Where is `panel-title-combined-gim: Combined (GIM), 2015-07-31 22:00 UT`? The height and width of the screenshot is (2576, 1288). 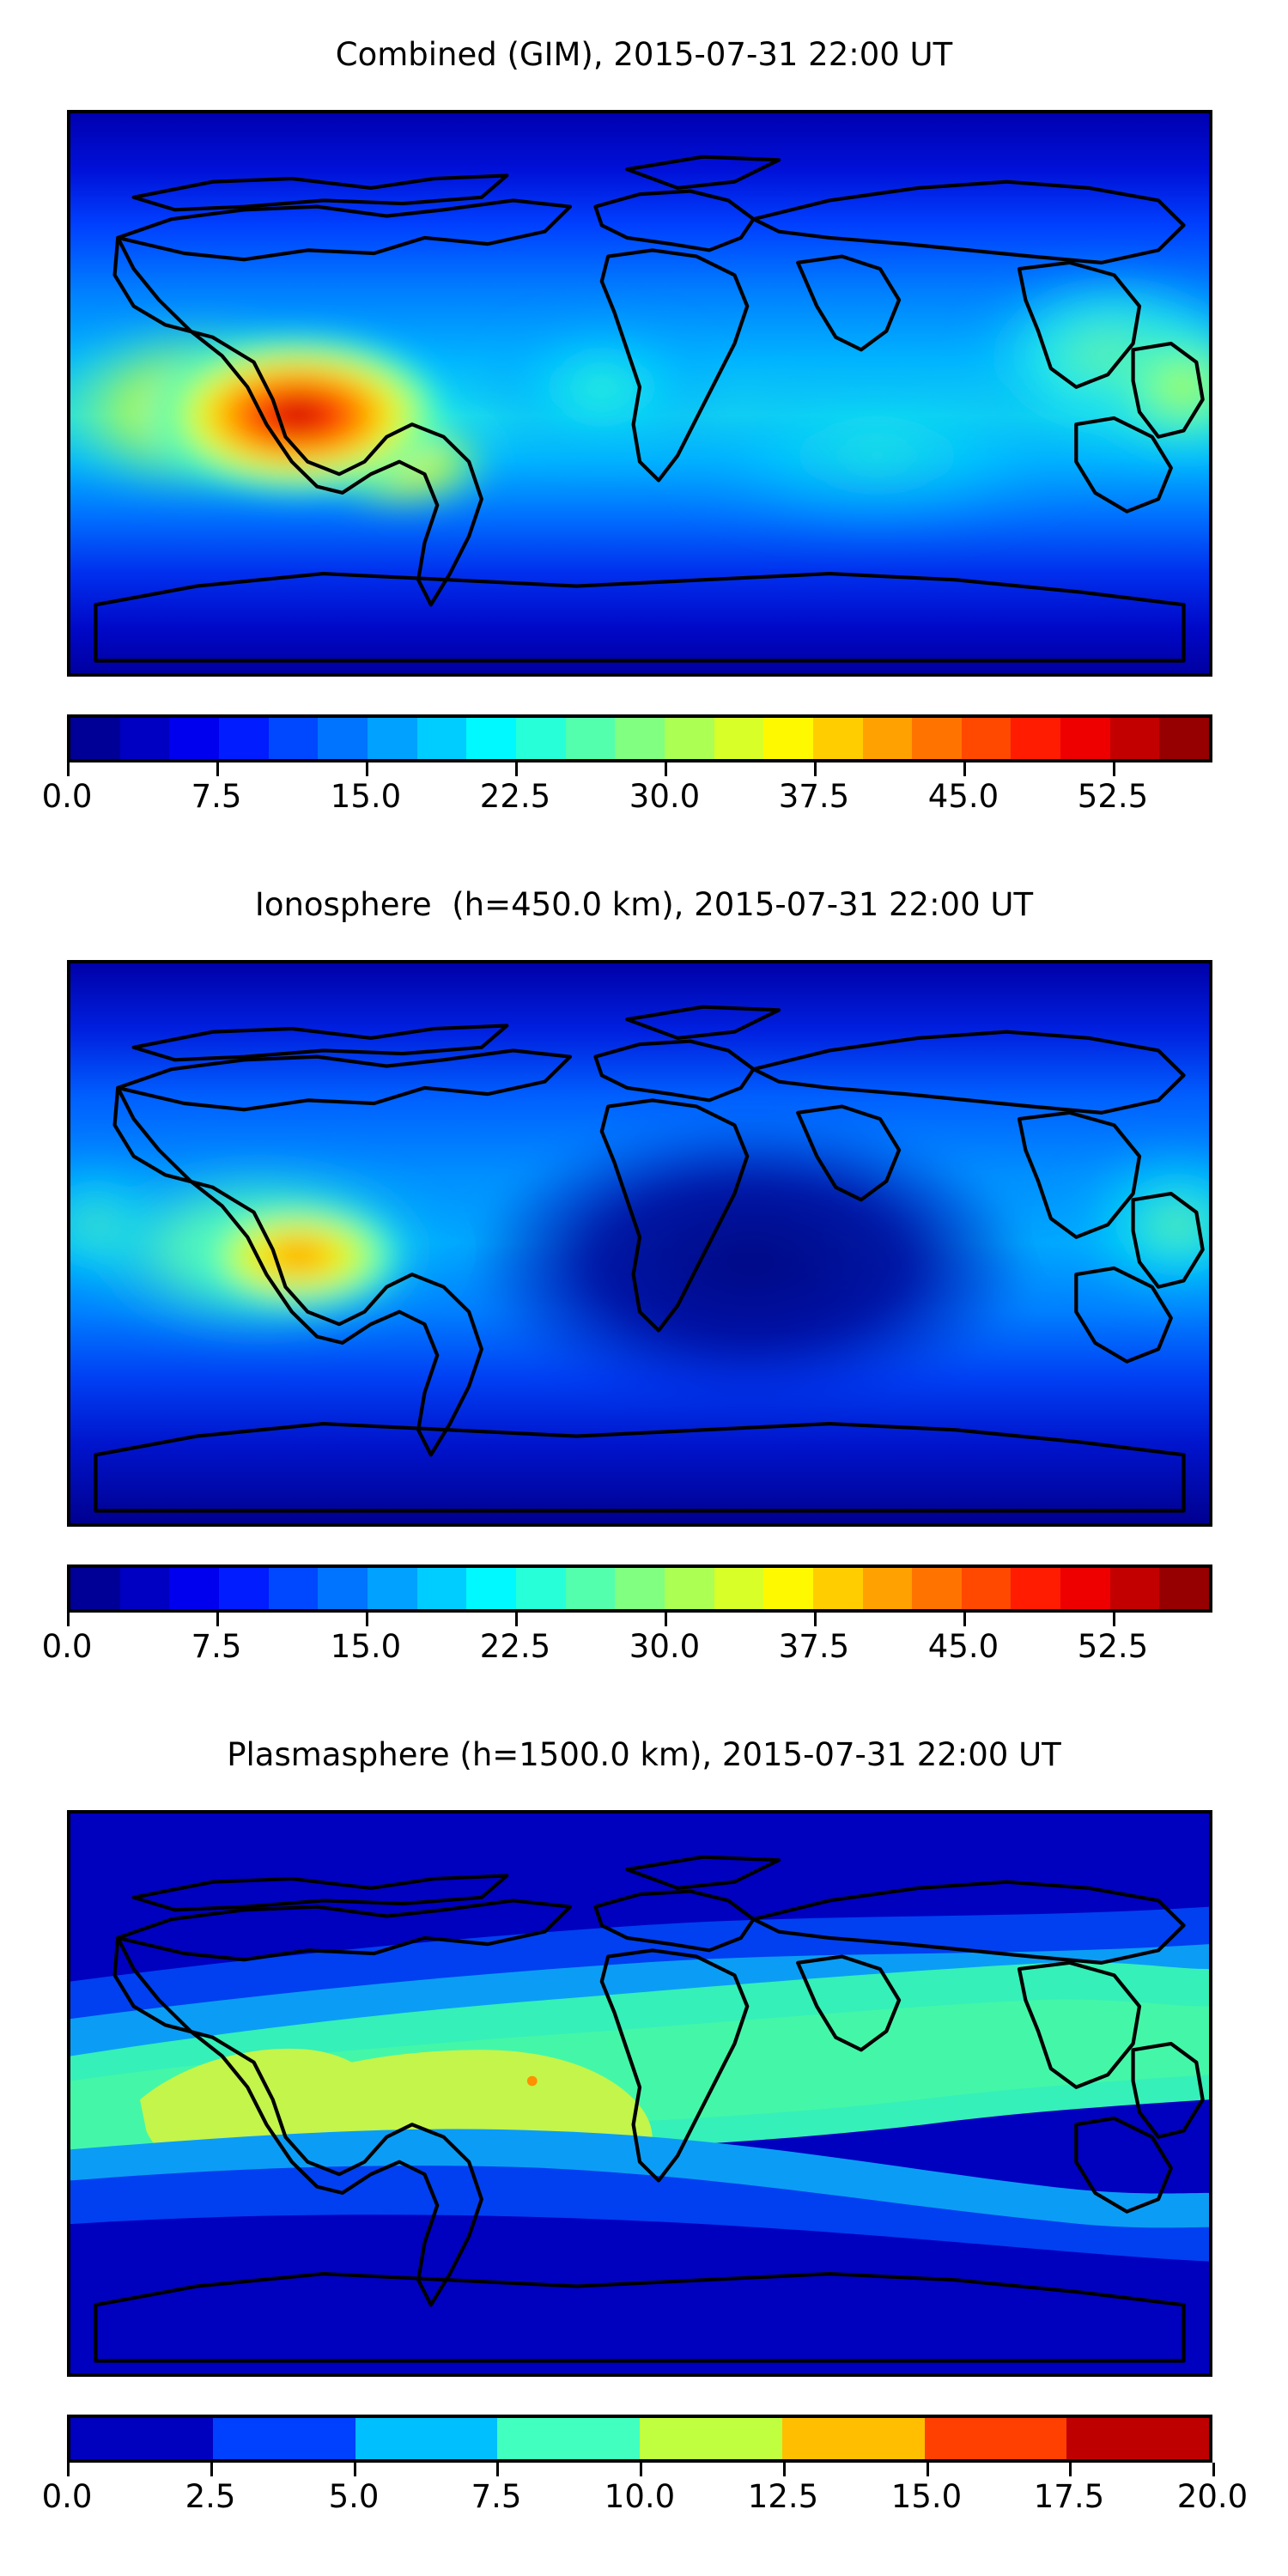
panel-title-combined-gim: Combined (GIM), 2015-07-31 22:00 UT is located at coordinates (644, 55).